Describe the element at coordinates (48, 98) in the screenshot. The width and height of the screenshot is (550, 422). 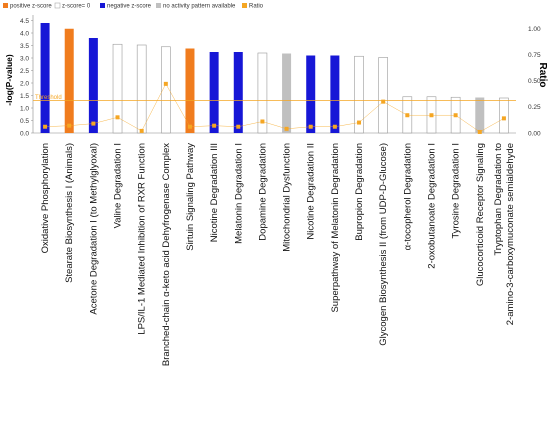
I see `threshold-label: Threshold` at that location.